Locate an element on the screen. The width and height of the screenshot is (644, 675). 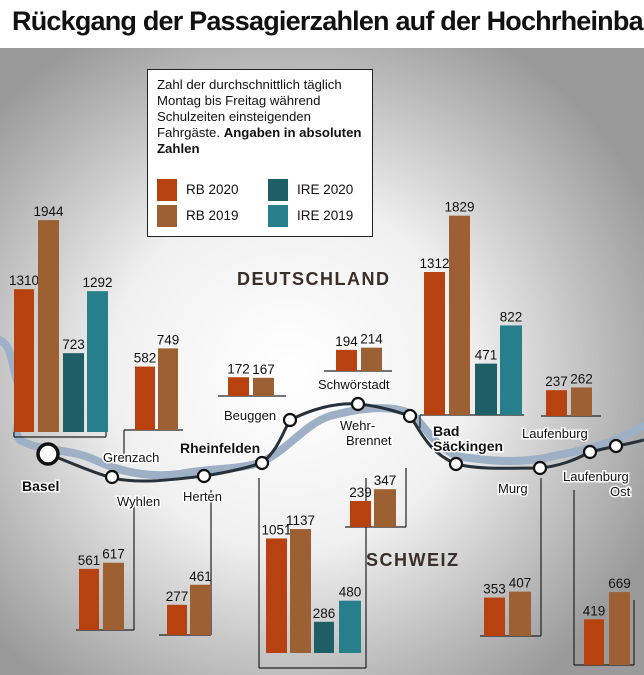
bar-label-murg-rb-2020: 353 is located at coordinates (494, 589).